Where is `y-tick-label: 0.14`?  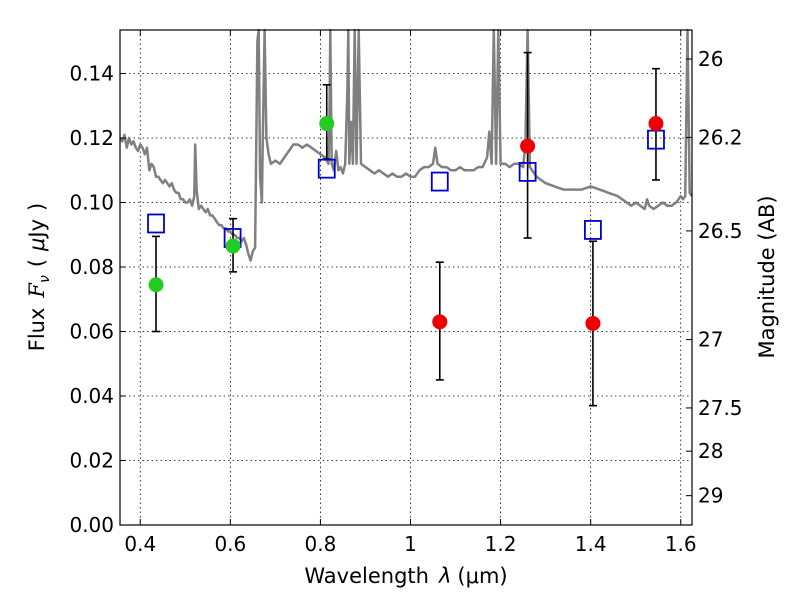
y-tick-label: 0.14 is located at coordinates (91, 74).